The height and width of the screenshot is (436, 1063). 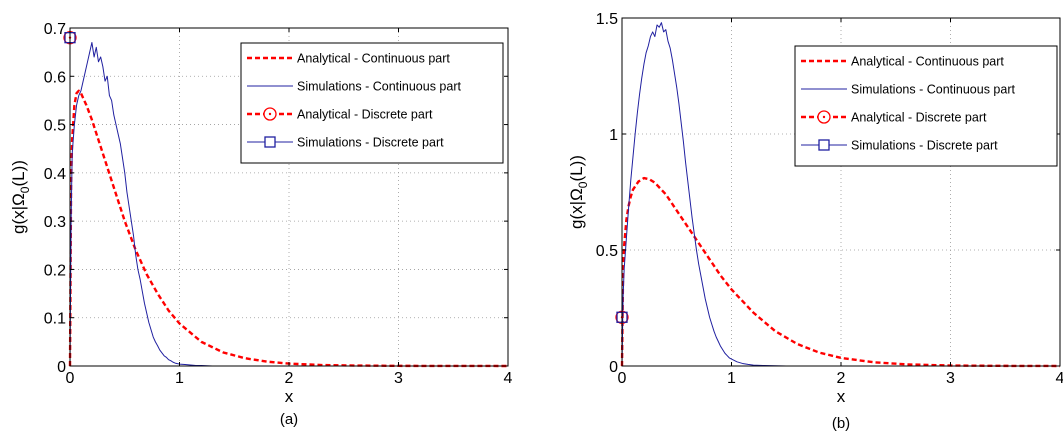 I want to click on y-tick-label: 0.4, so click(x=55, y=174).